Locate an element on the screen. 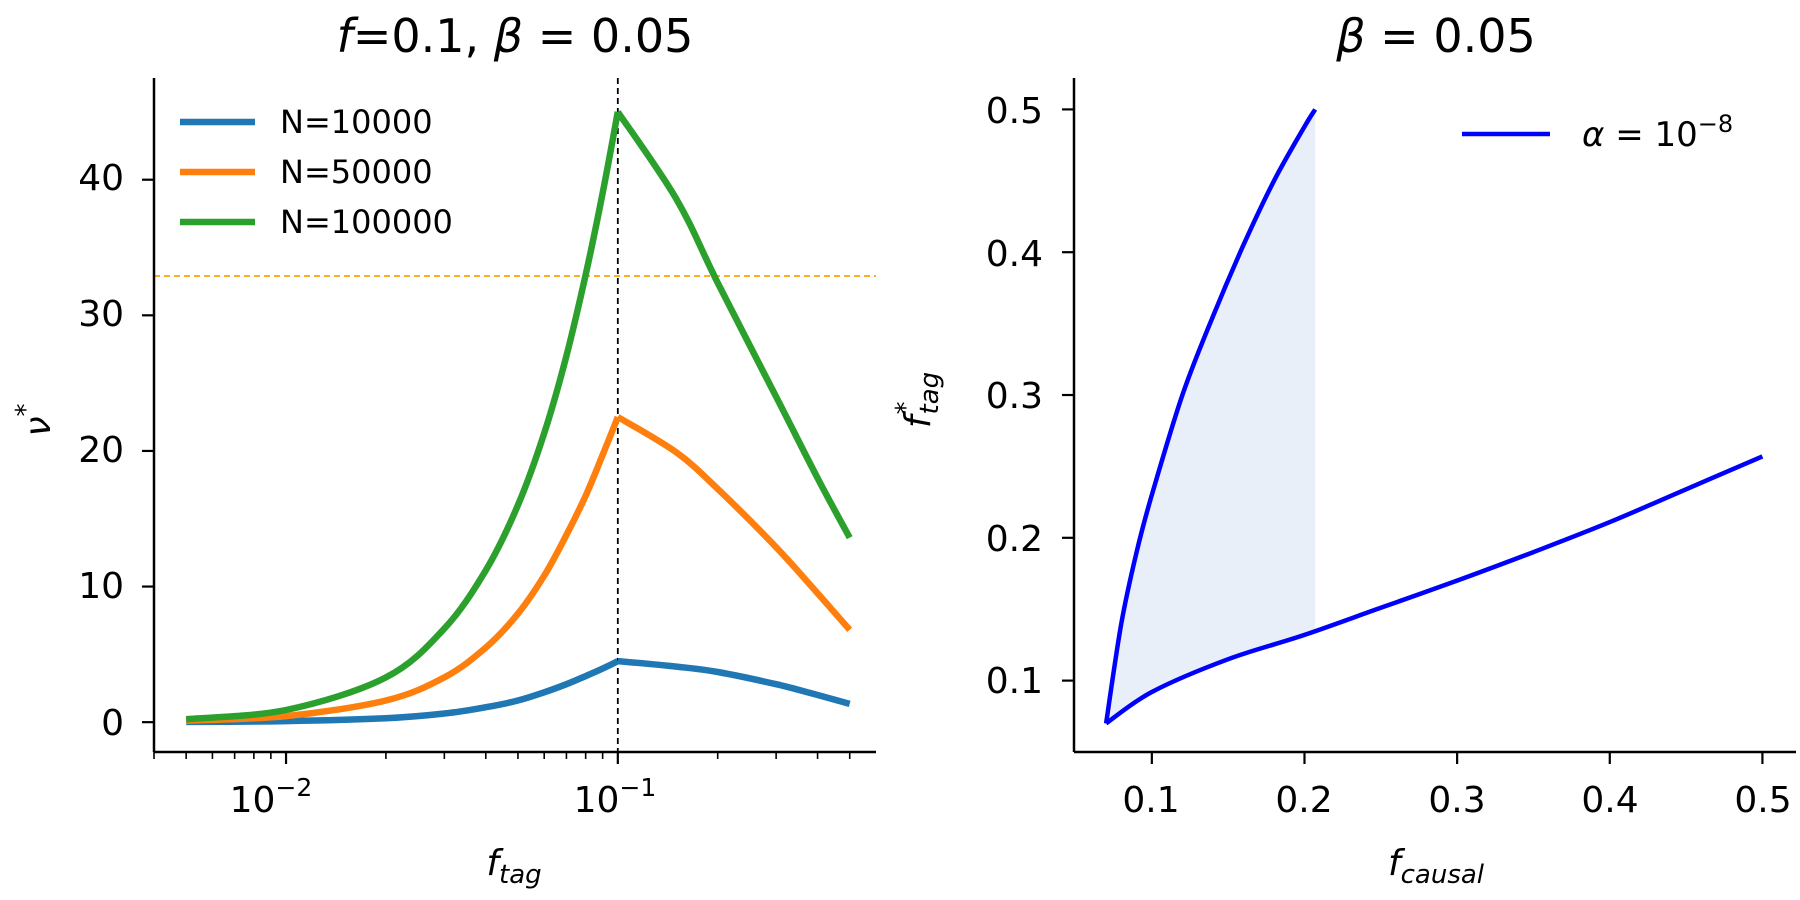 The height and width of the screenshot is (900, 1800). right-y-tick-label-1: 0.2 is located at coordinates (1014, 539).